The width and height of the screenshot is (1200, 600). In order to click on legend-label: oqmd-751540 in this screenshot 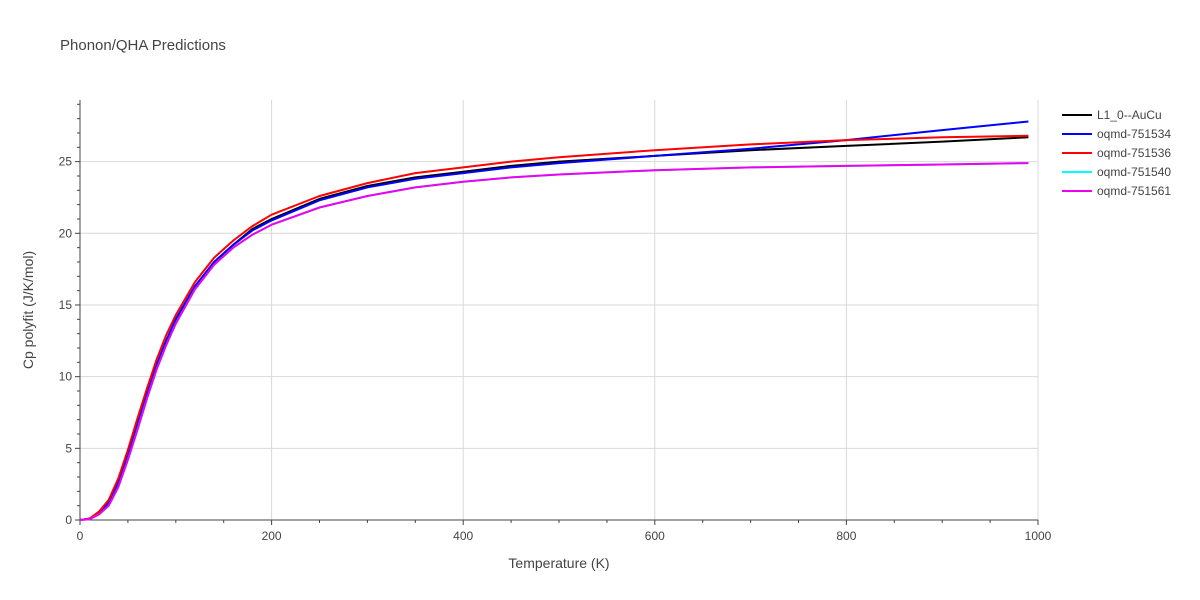, I will do `click(1134, 172)`.